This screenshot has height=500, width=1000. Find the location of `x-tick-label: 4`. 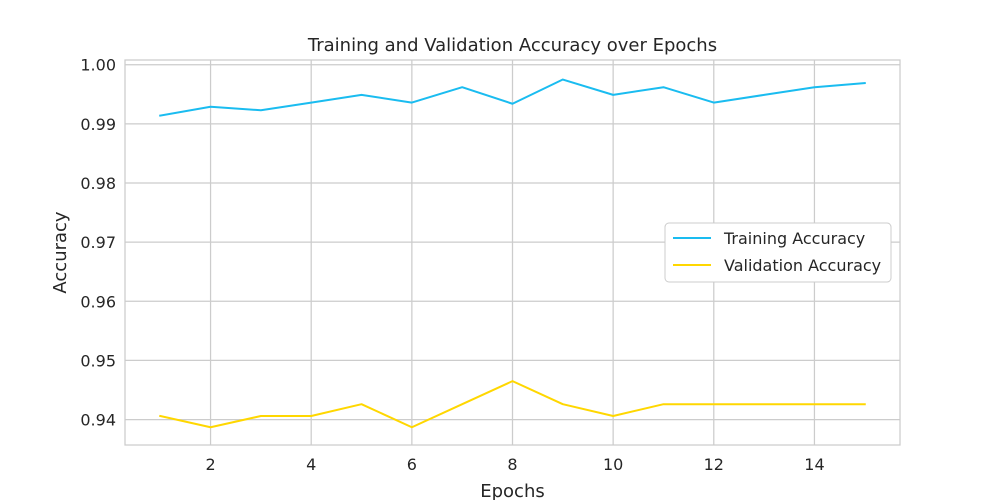

x-tick-label: 4 is located at coordinates (311, 464).